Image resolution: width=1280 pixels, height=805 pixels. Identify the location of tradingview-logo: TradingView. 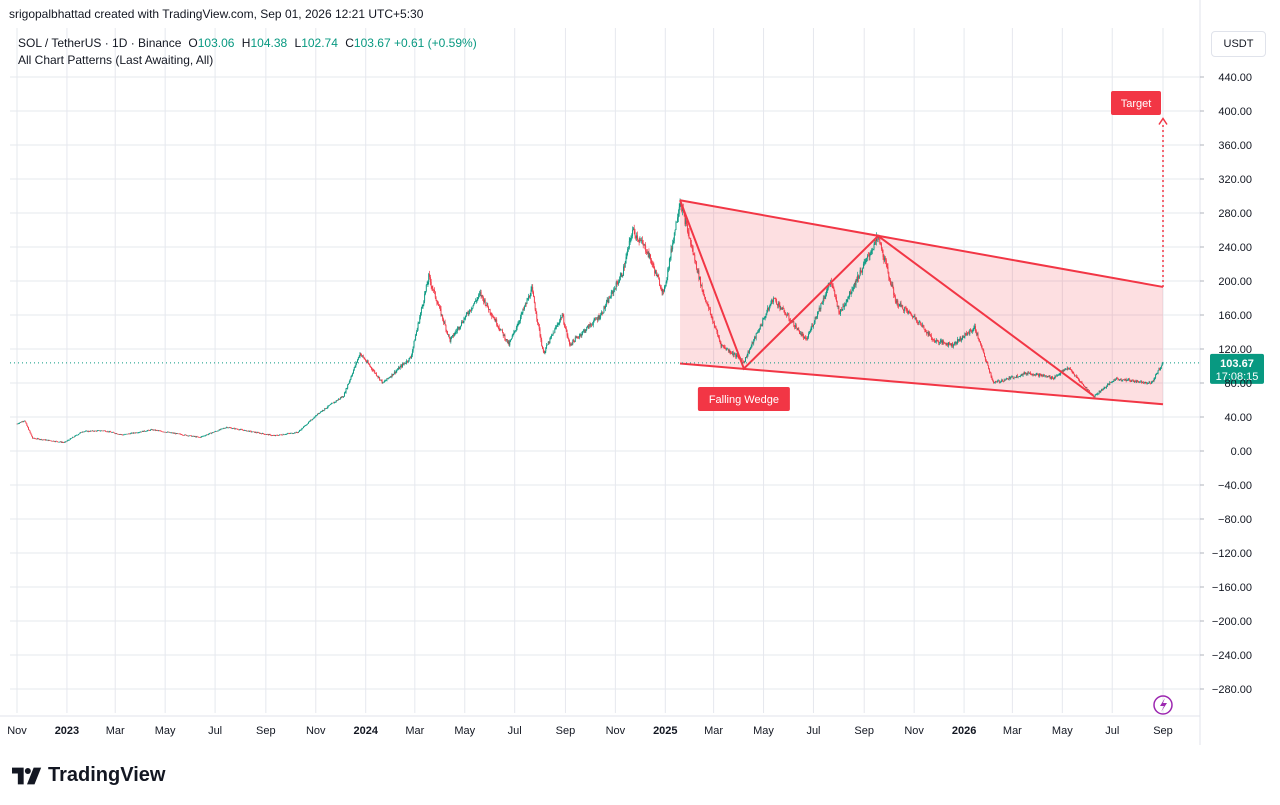
(88, 775).